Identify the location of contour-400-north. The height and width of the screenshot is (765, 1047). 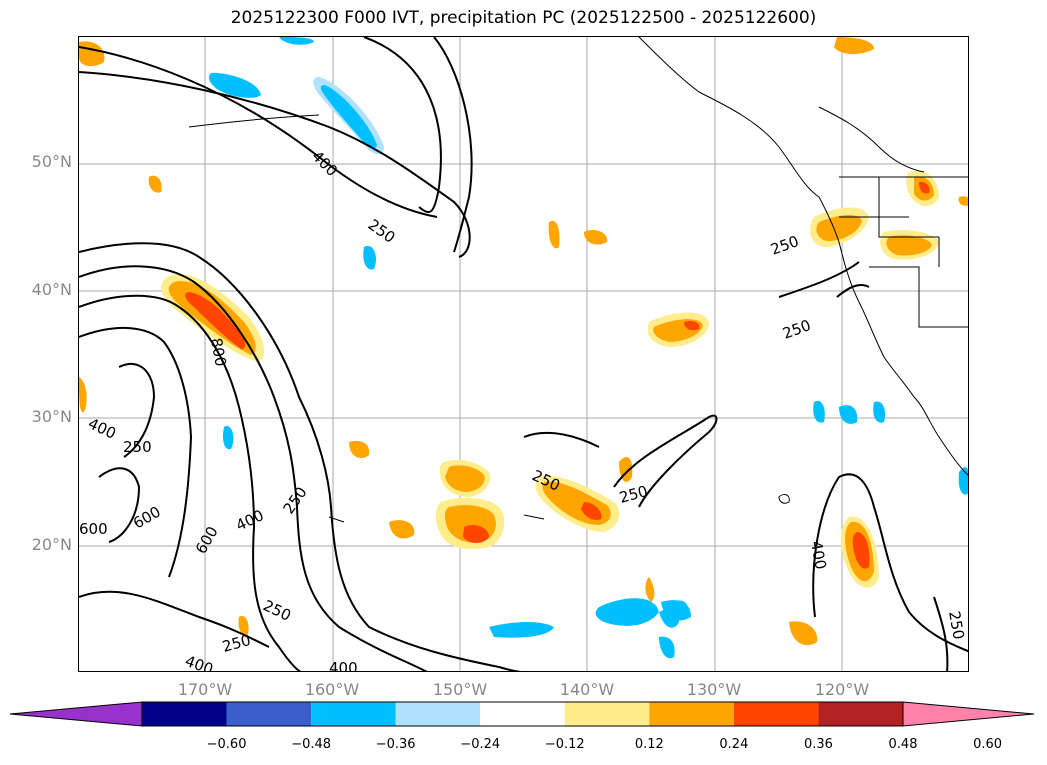
(258, 132).